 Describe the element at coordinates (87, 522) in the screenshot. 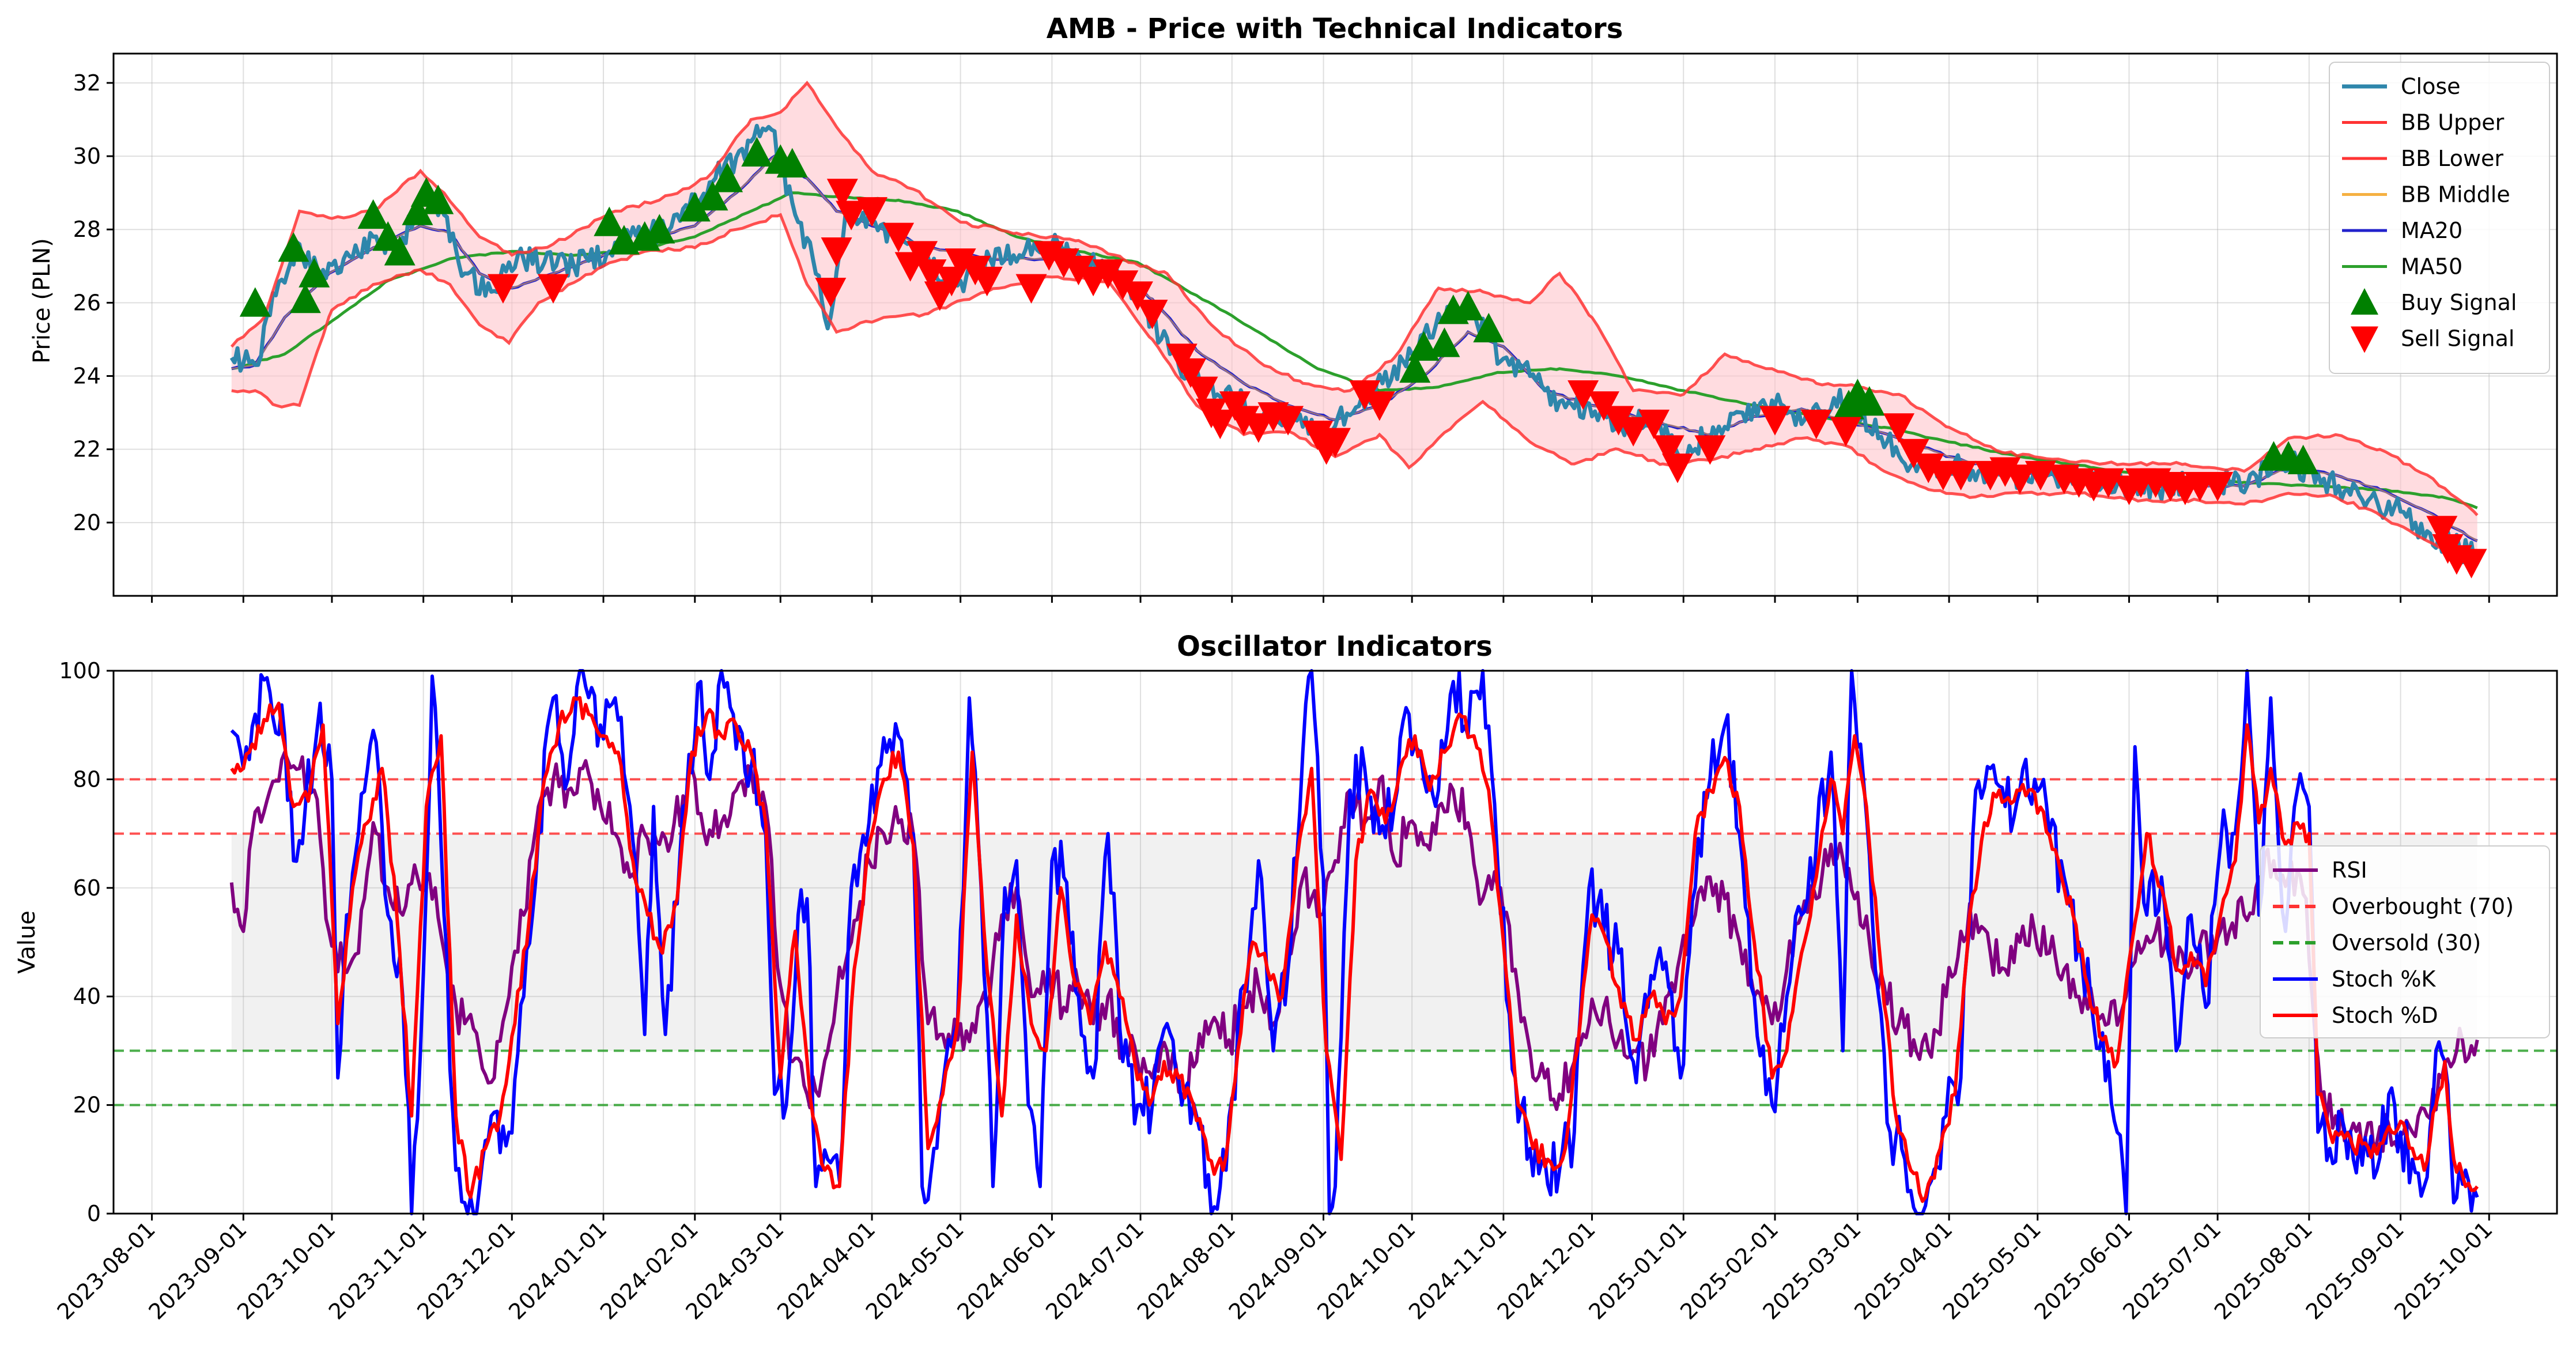

I see `price-y-tick-label: 20` at that location.